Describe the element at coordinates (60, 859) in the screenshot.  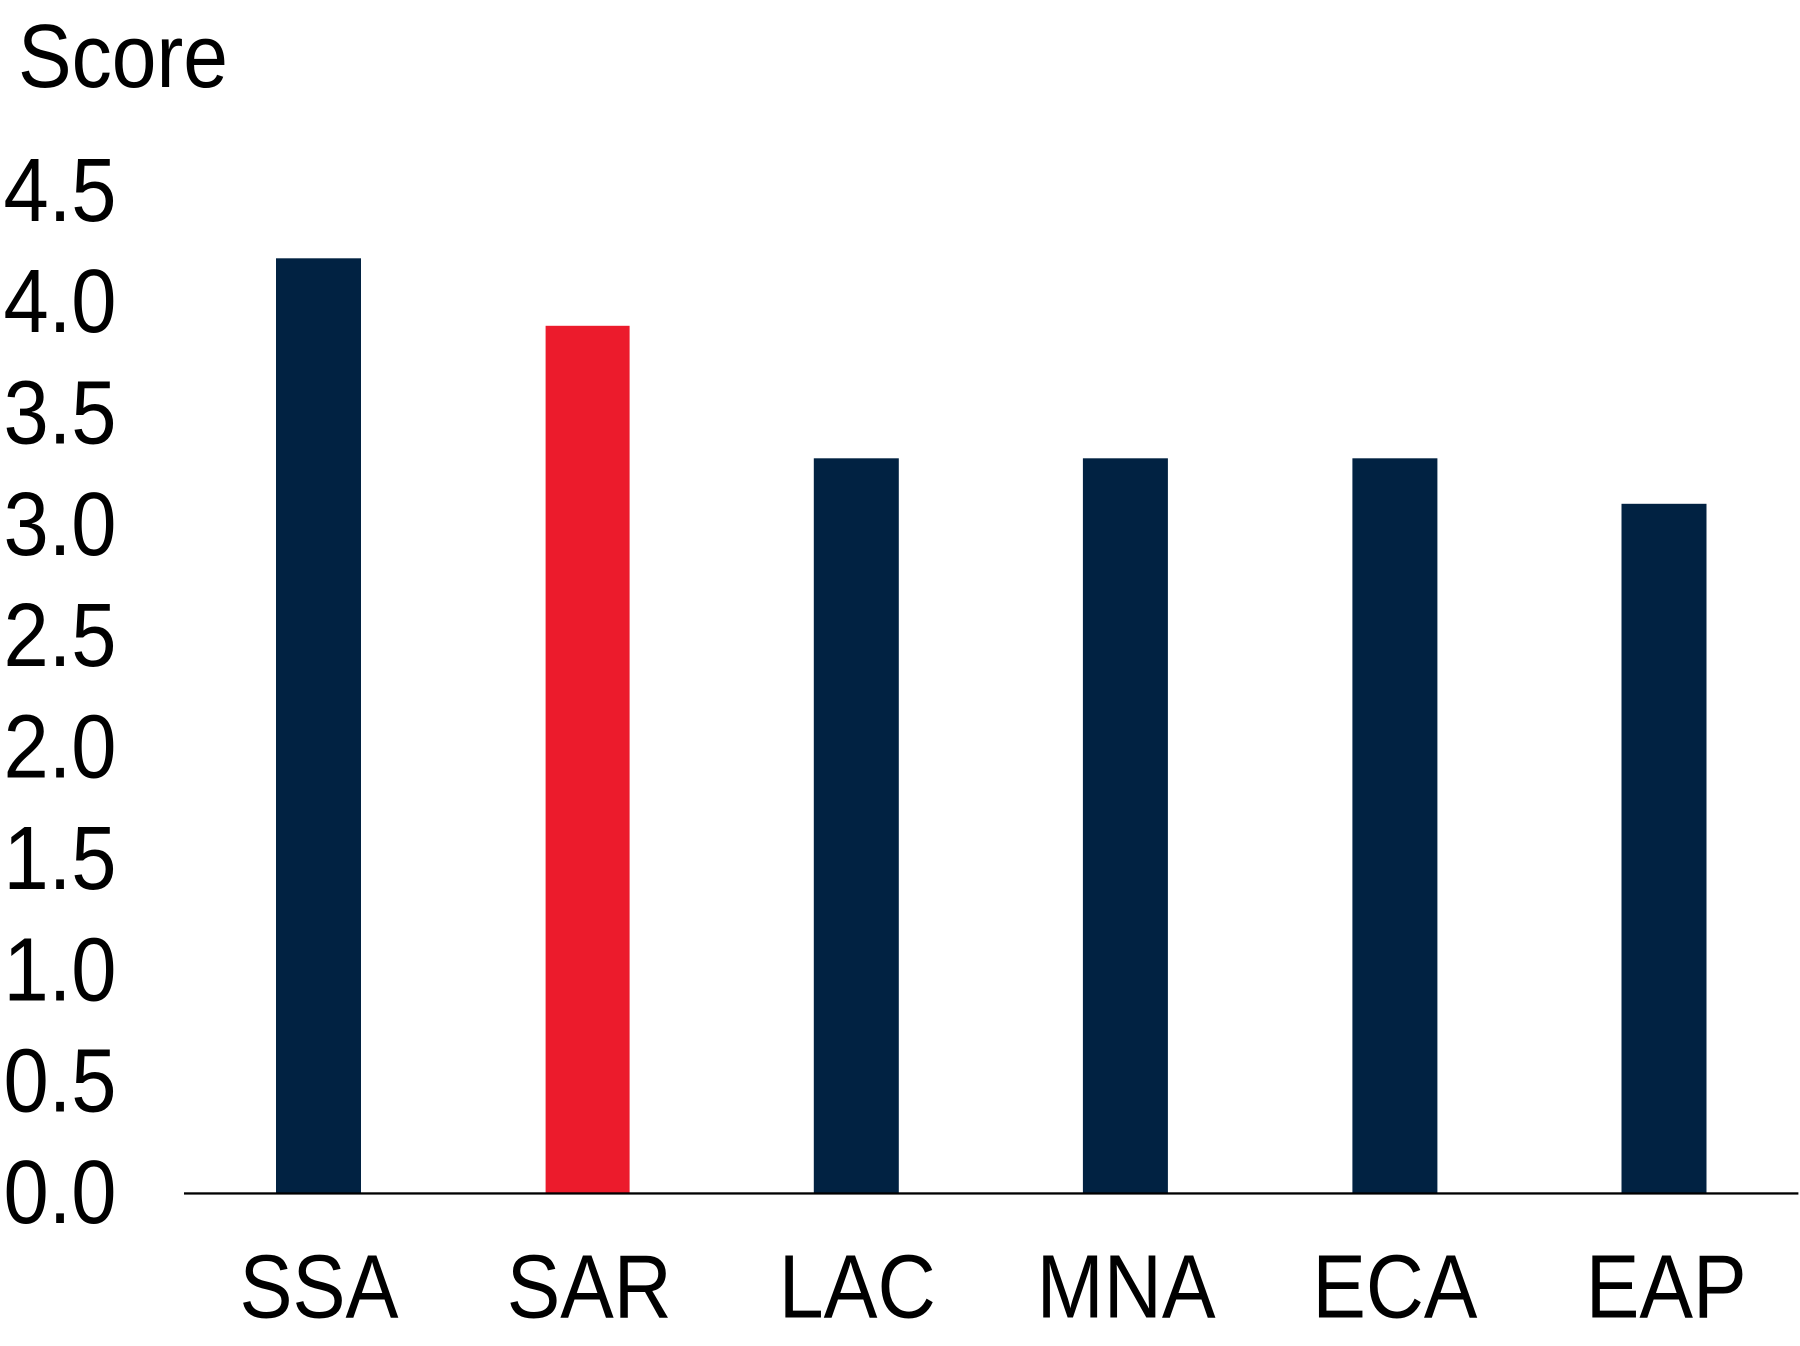
I see `svg-text: 1.5` at that location.